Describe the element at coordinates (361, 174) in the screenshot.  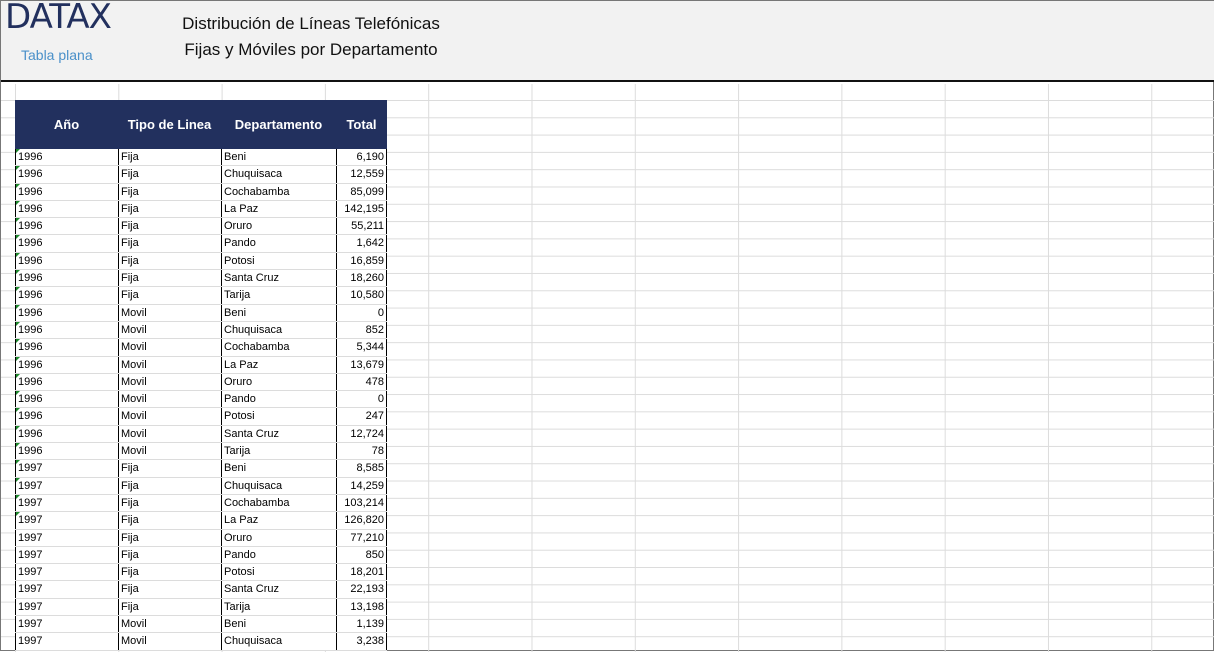
I see `cell-total: 12,559` at that location.